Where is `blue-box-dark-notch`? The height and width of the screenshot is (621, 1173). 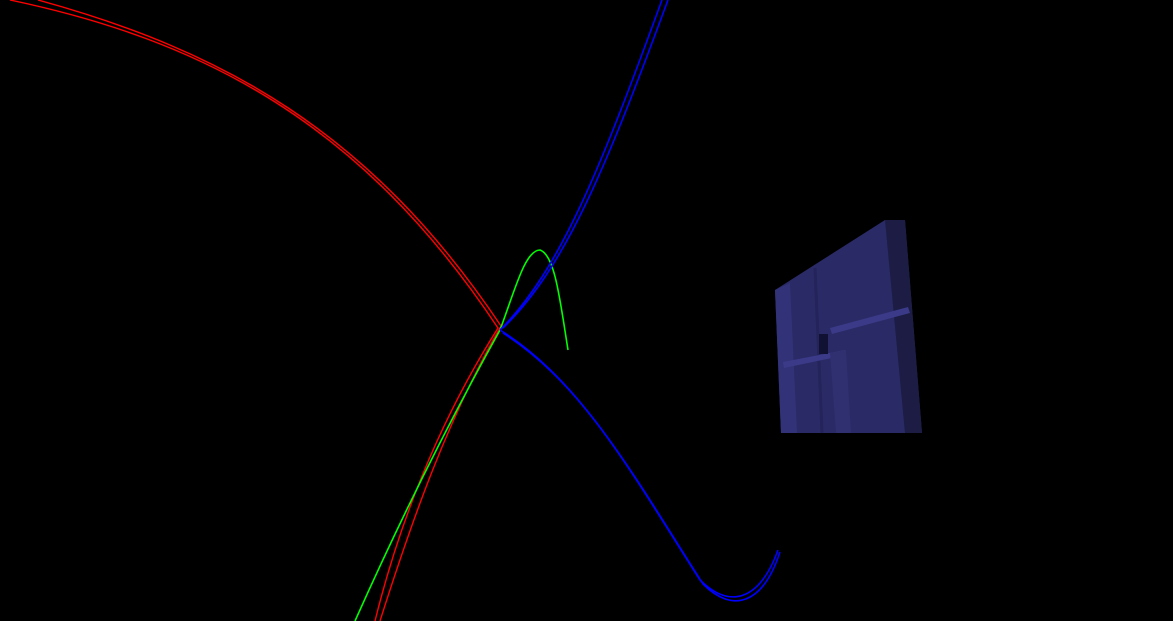
blue-box-dark-notch is located at coordinates (823, 344).